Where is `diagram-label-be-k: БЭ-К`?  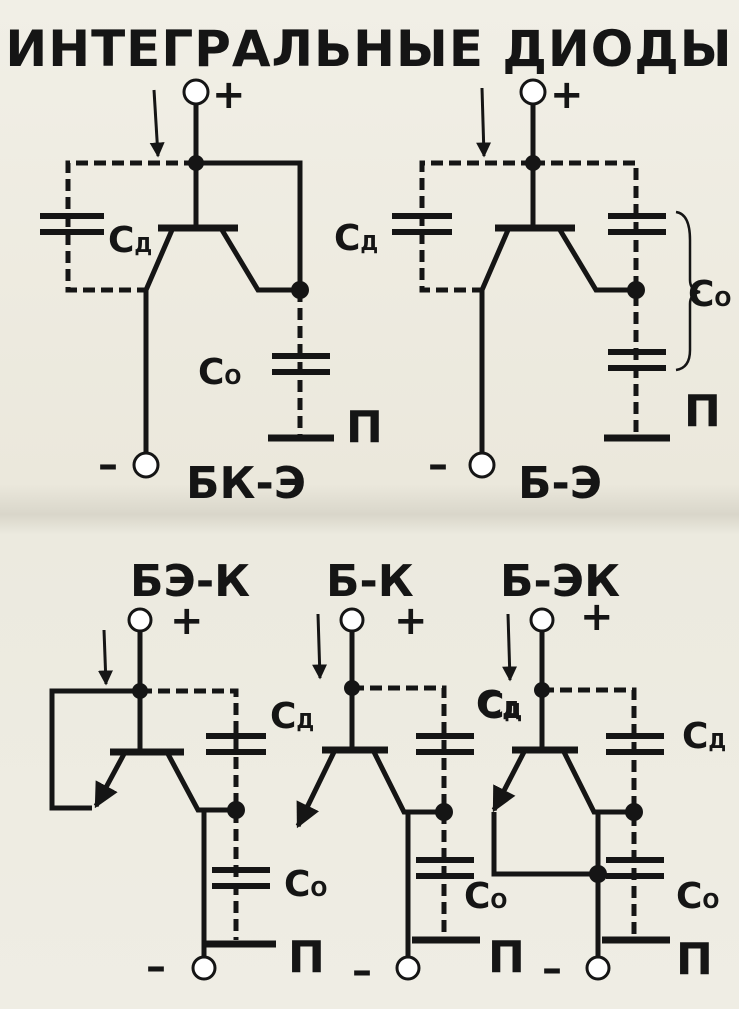
diagram-label-be-k: БЭ-К is located at coordinates (190, 581).